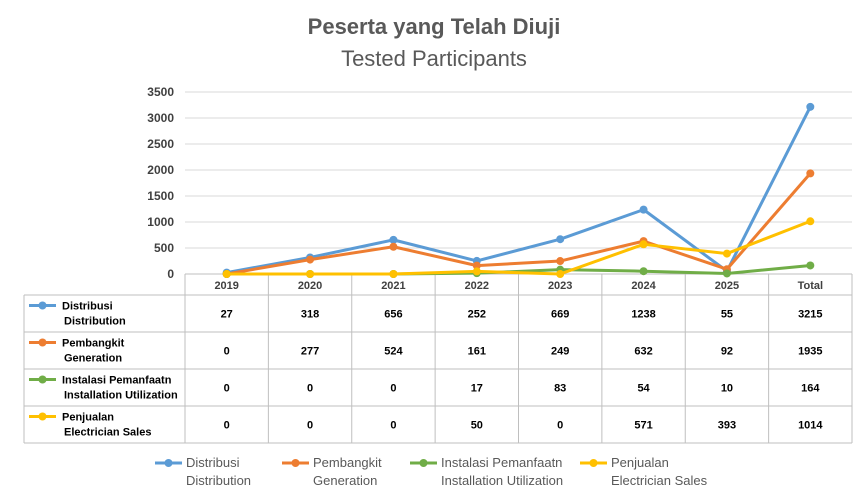  What do you see at coordinates (434, 26) in the screenshot?
I see `chart-title: Peserta yang Telah Diuji` at bounding box center [434, 26].